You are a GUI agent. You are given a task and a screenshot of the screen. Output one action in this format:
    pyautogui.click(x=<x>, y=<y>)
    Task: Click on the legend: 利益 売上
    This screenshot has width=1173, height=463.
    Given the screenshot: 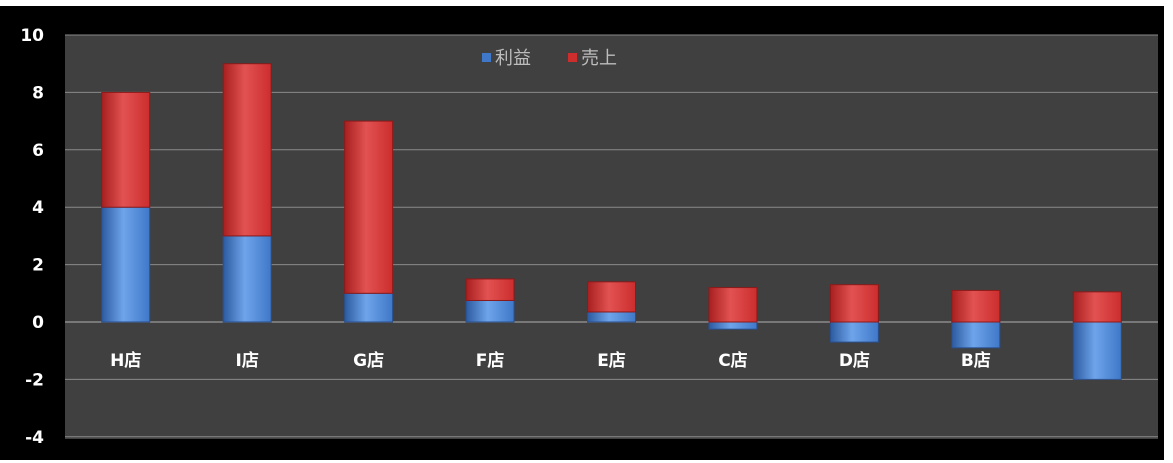 What is the action you would take?
    pyautogui.click(x=549, y=58)
    